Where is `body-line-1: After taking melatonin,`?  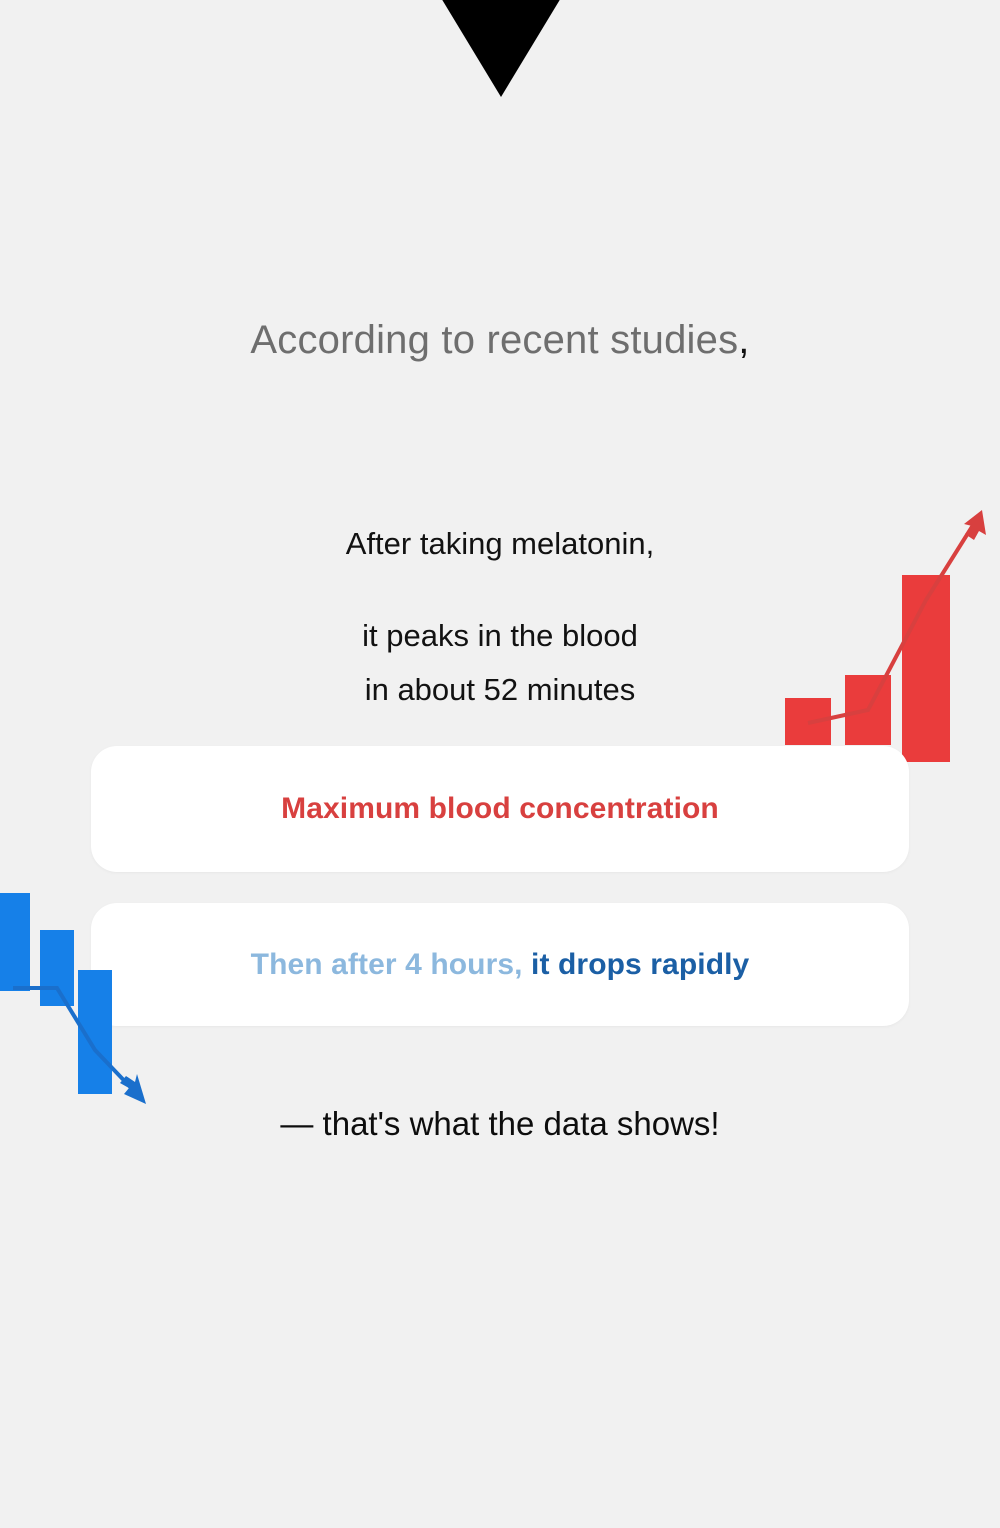
body-line-1: After taking melatonin, is located at coordinates (500, 543).